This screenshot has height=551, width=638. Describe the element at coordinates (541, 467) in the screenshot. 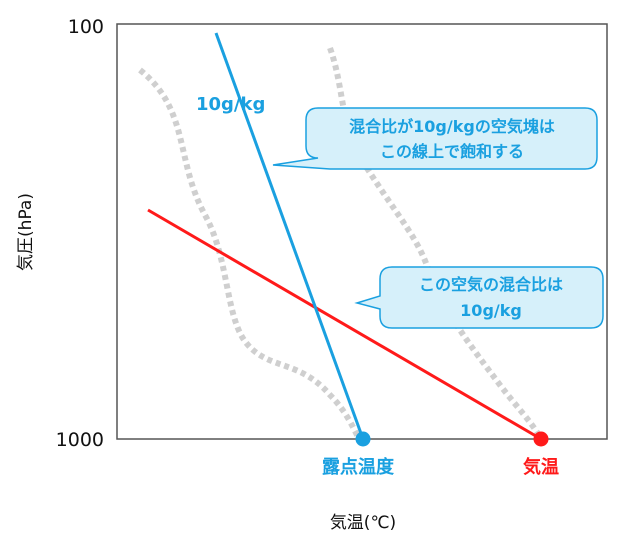

I see `temperature-label: 気温` at that location.